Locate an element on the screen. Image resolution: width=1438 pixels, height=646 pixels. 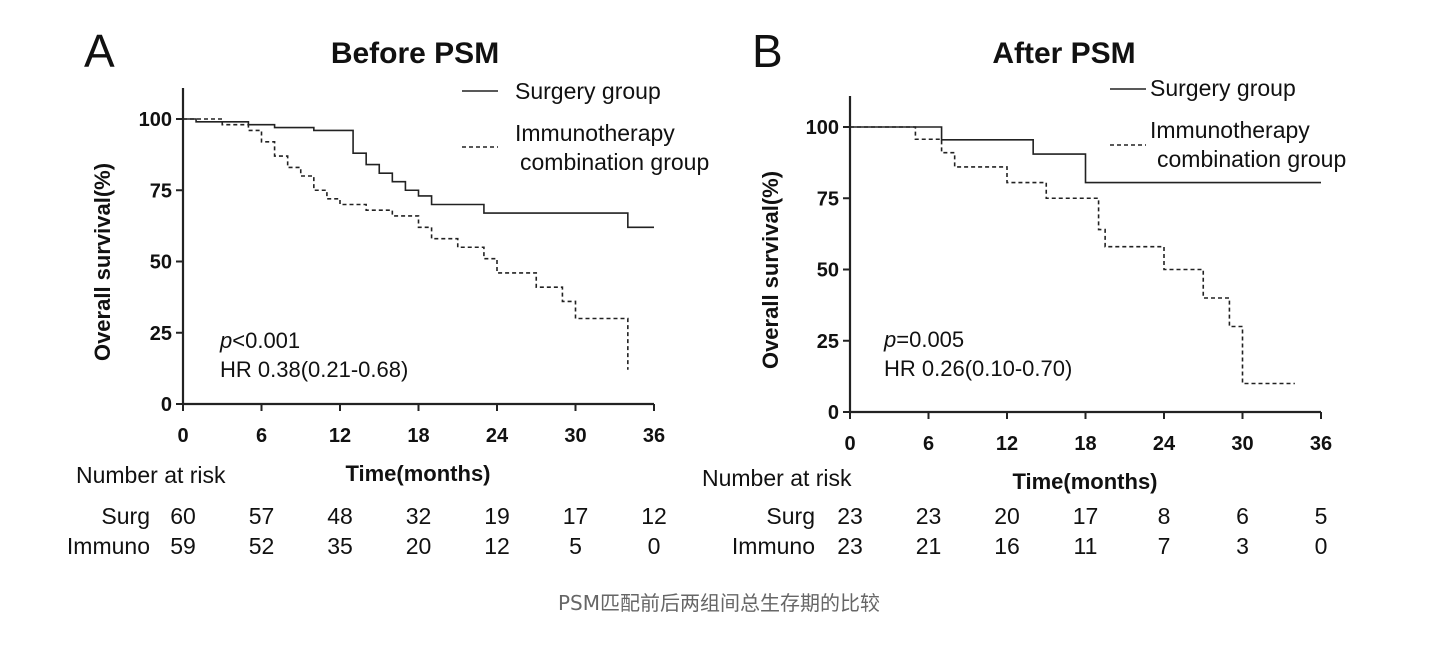
stats-annotation: p<0.001 HR 0.38(0.21-0.68) is located at coordinates (313, 355).